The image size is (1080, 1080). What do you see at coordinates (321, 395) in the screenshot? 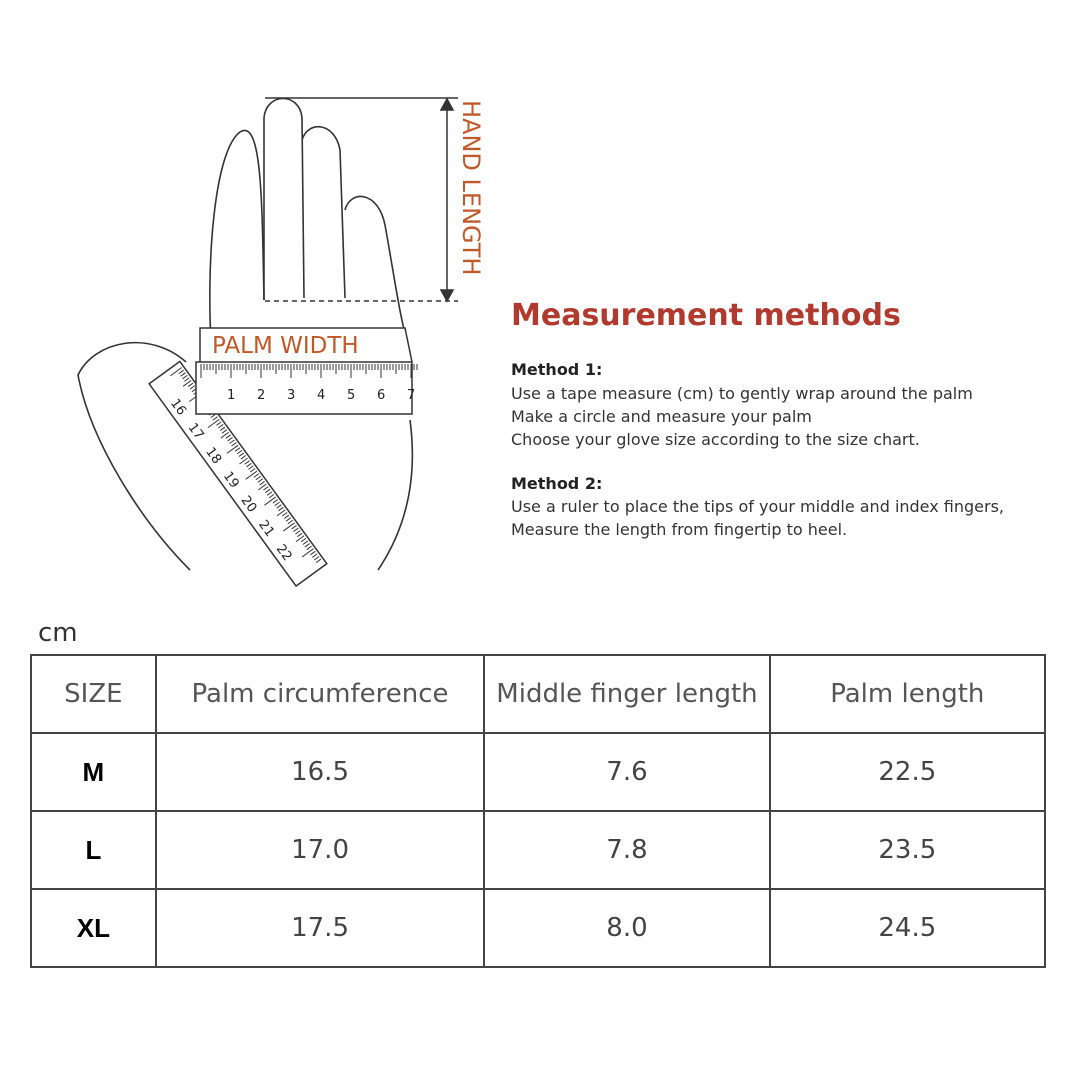
I see `ruler-number: 4` at bounding box center [321, 395].